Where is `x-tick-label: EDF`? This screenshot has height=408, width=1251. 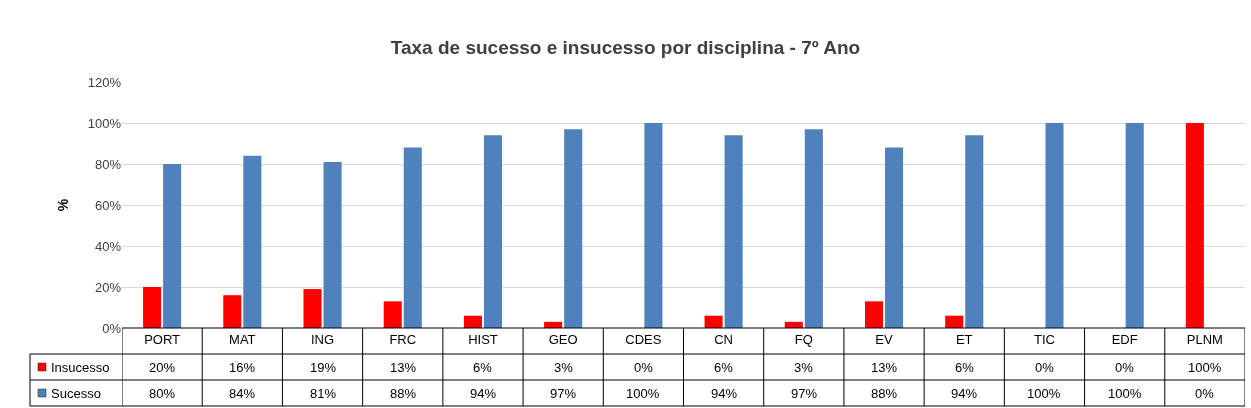
x-tick-label: EDF is located at coordinates (1124, 339).